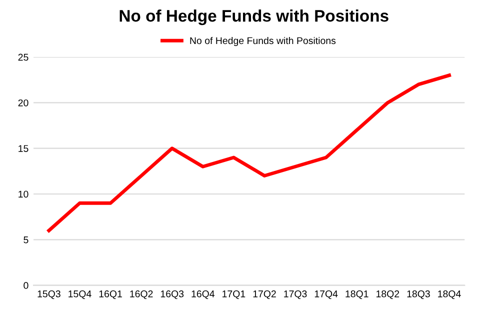  Describe the element at coordinates (23, 194) in the screenshot. I see `y-tick-label: 10` at that location.